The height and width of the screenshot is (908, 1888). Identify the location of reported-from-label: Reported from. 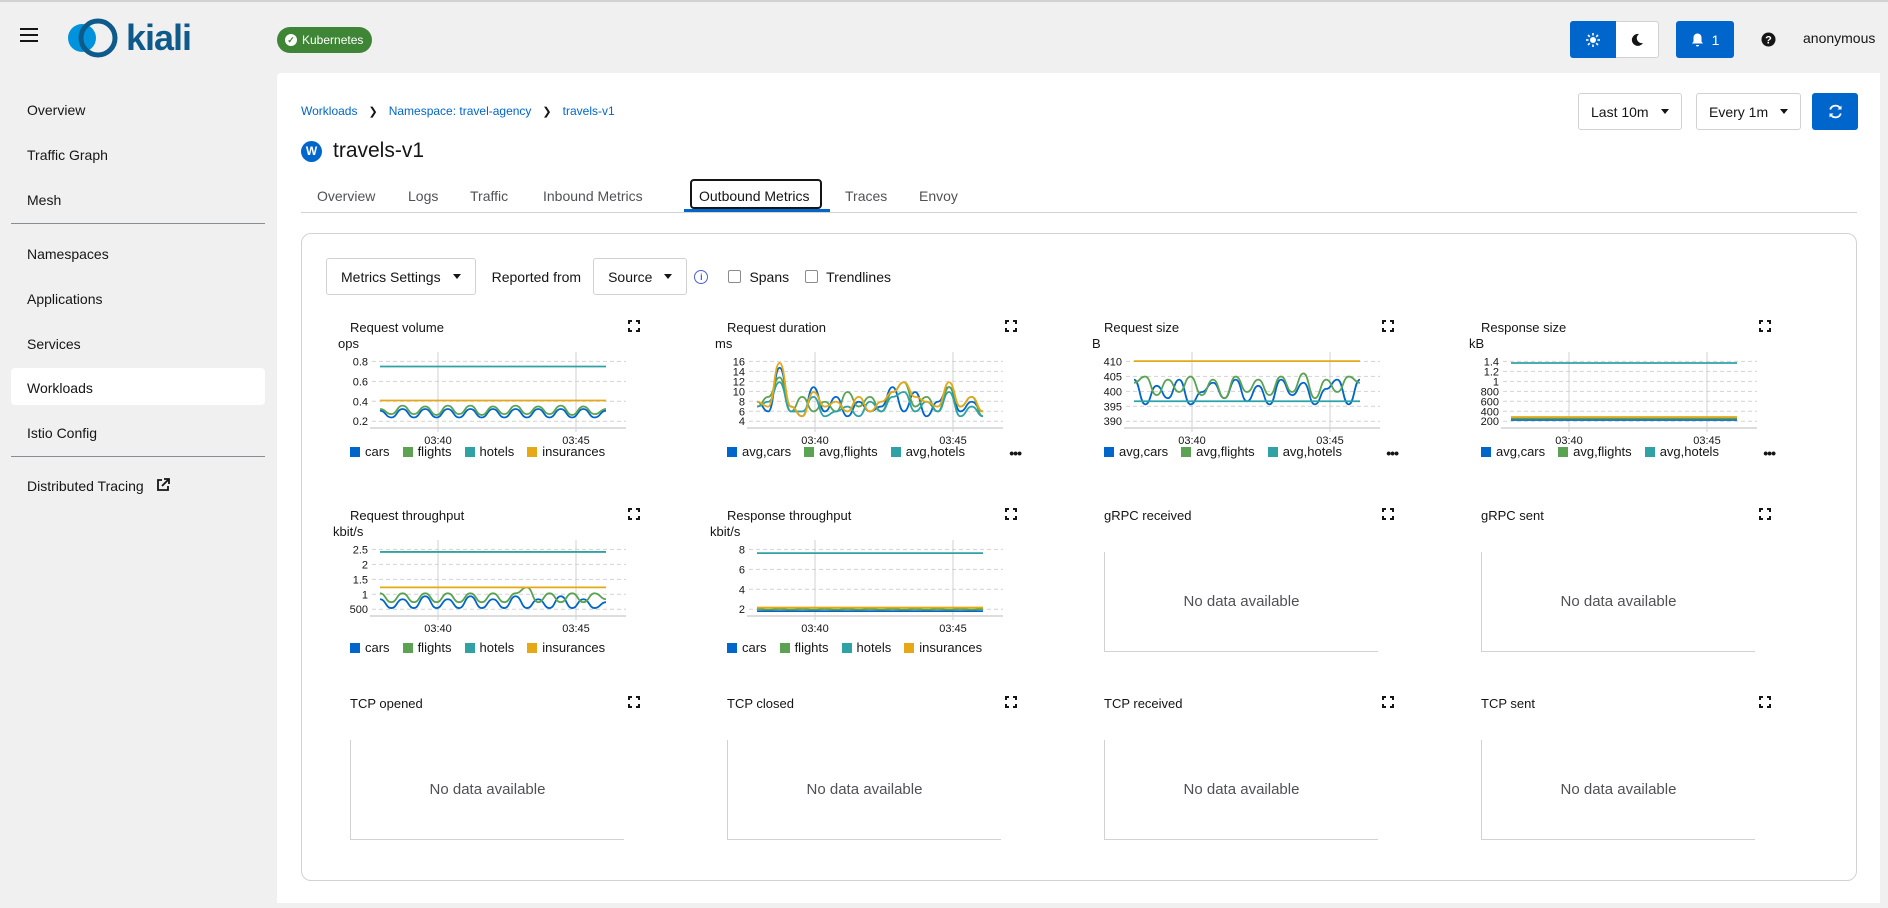
(536, 276).